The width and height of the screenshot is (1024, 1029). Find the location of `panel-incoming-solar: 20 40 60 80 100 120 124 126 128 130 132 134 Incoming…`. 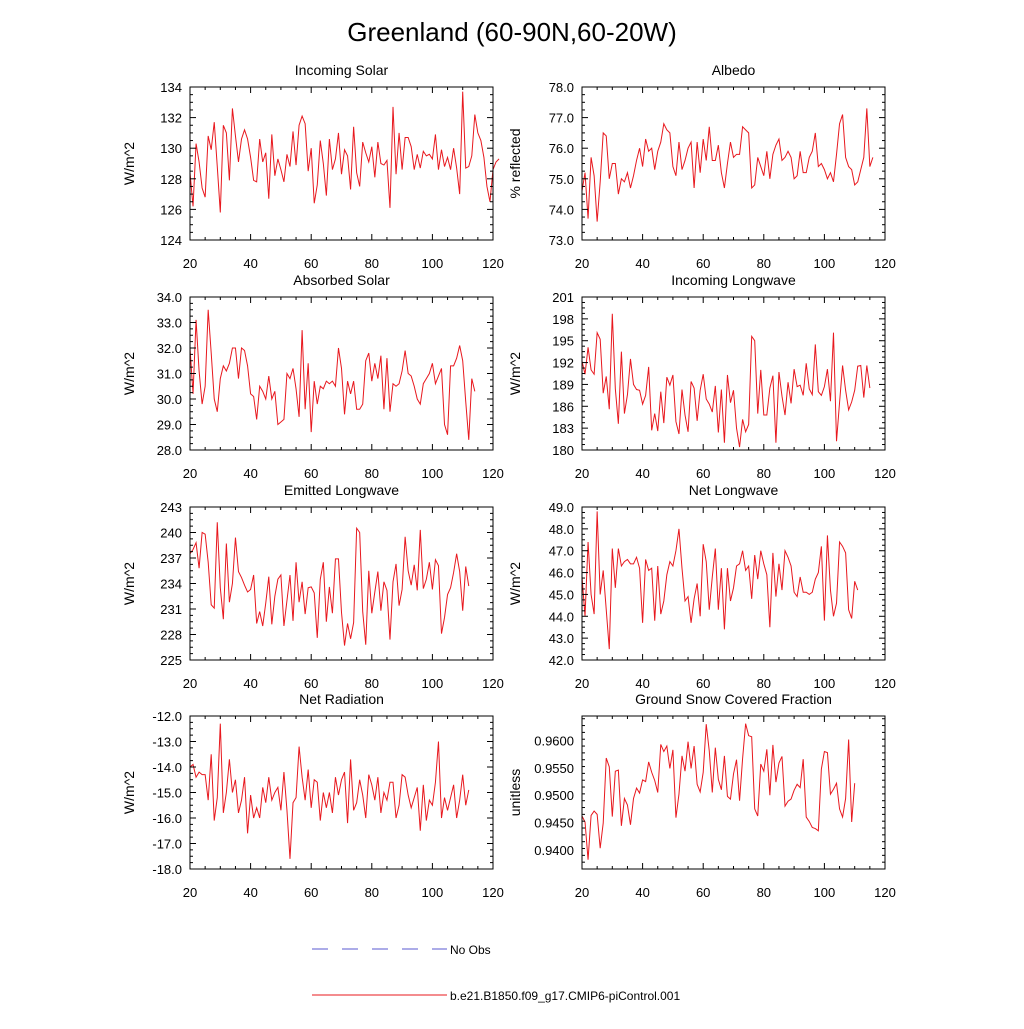

panel-incoming-solar: 20 40 60 80 100 120 124 126 128 130 132 134 Incoming… is located at coordinates (312, 166).